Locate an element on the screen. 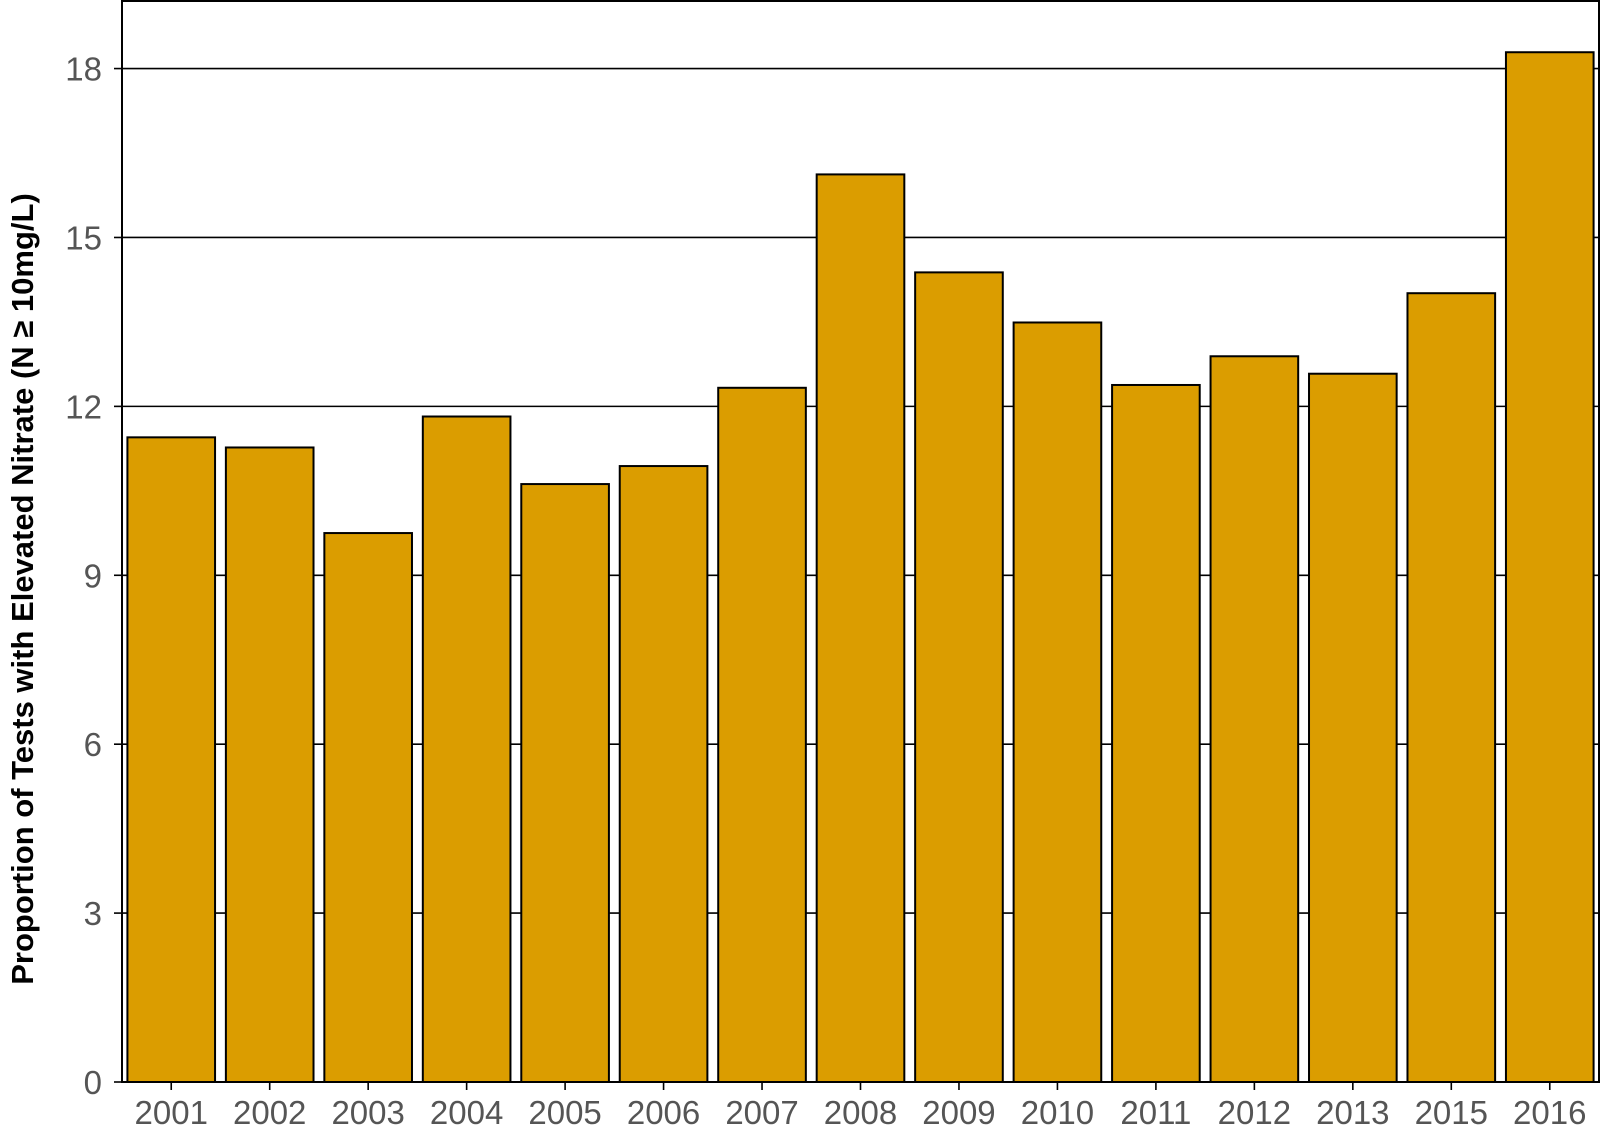  y-tick-label: 6 is located at coordinates (93, 744).